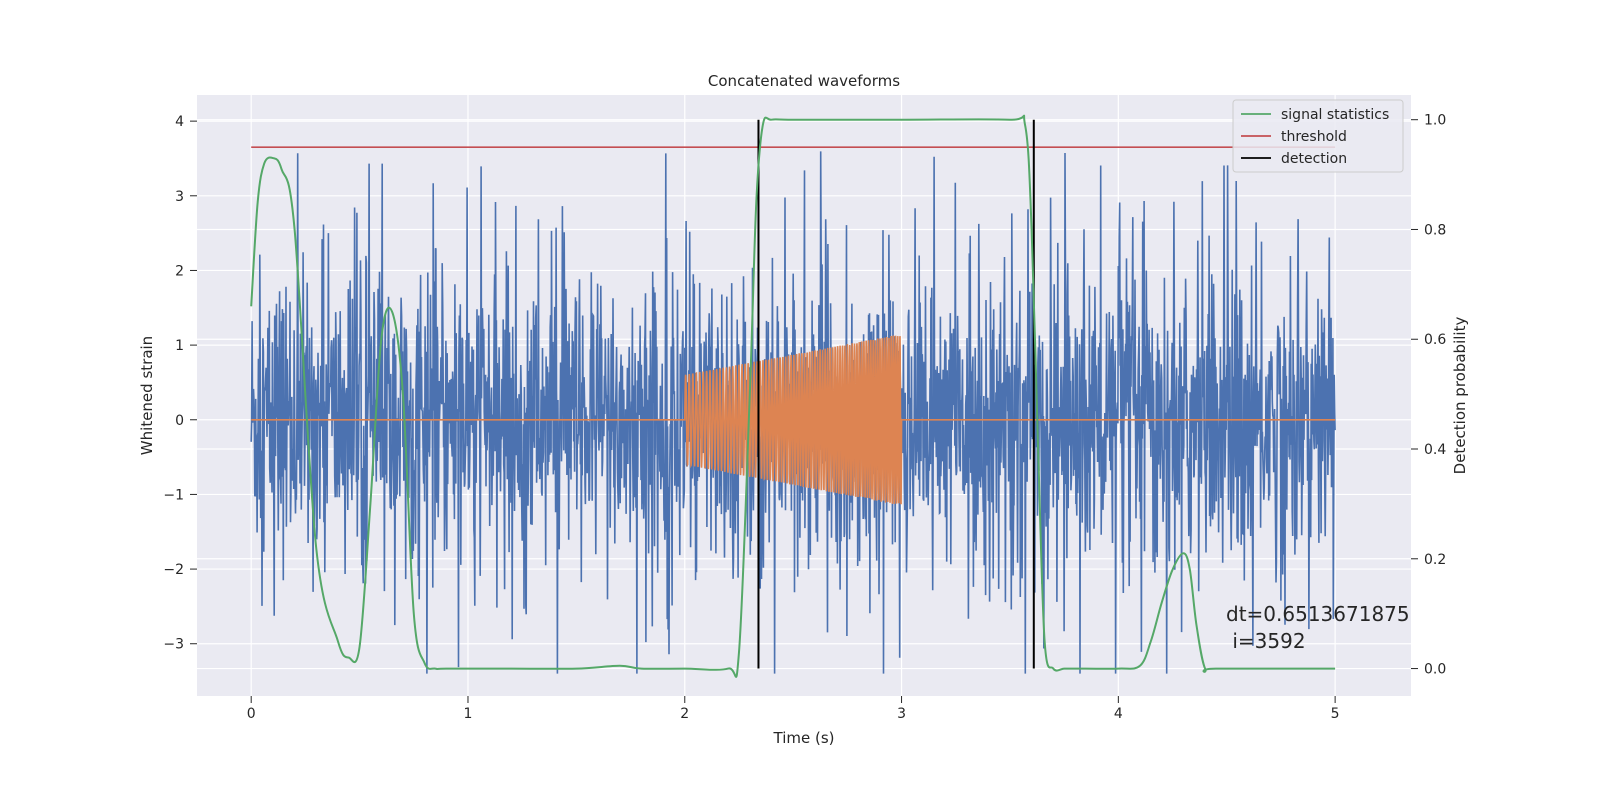 The width and height of the screenshot is (1600, 804). What do you see at coordinates (1335, 115) in the screenshot?
I see `legend-label-signal-statistics: signal statistics` at bounding box center [1335, 115].